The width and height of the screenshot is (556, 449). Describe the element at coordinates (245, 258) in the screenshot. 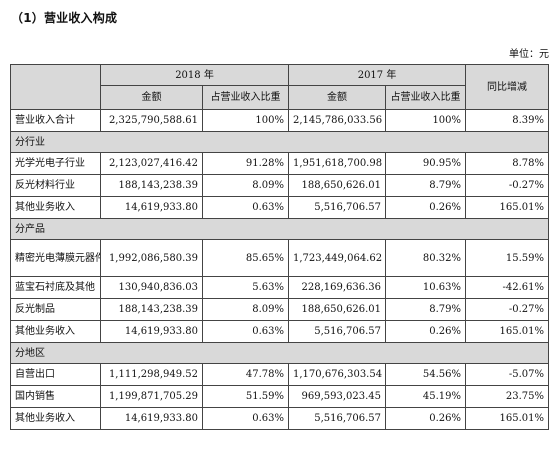

I see `ratio-2018: 85.65%` at that location.